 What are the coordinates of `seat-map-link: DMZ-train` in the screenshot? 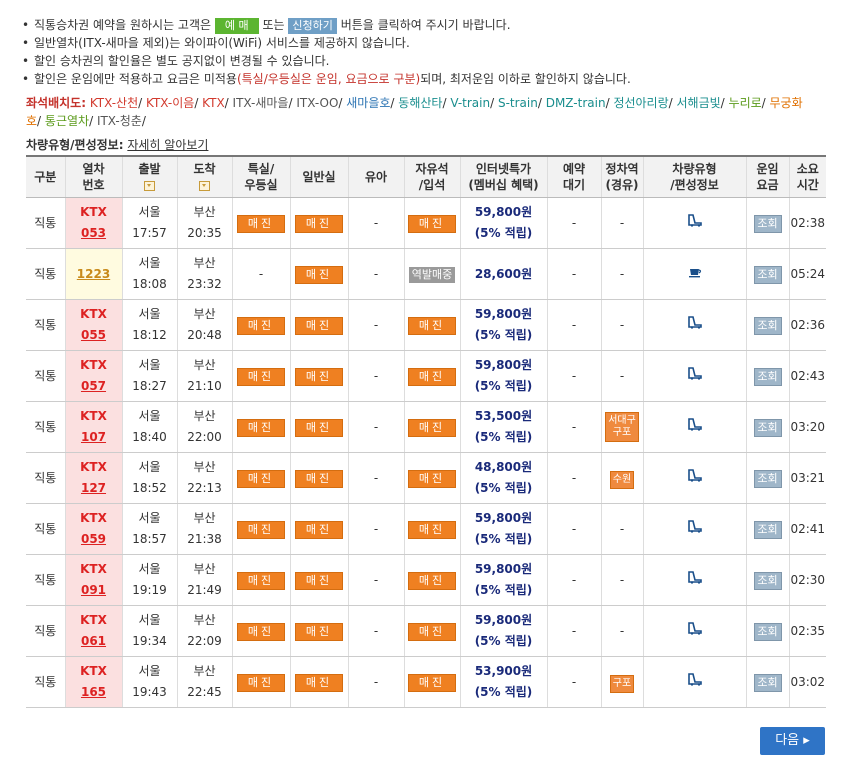 It's located at (575, 103).